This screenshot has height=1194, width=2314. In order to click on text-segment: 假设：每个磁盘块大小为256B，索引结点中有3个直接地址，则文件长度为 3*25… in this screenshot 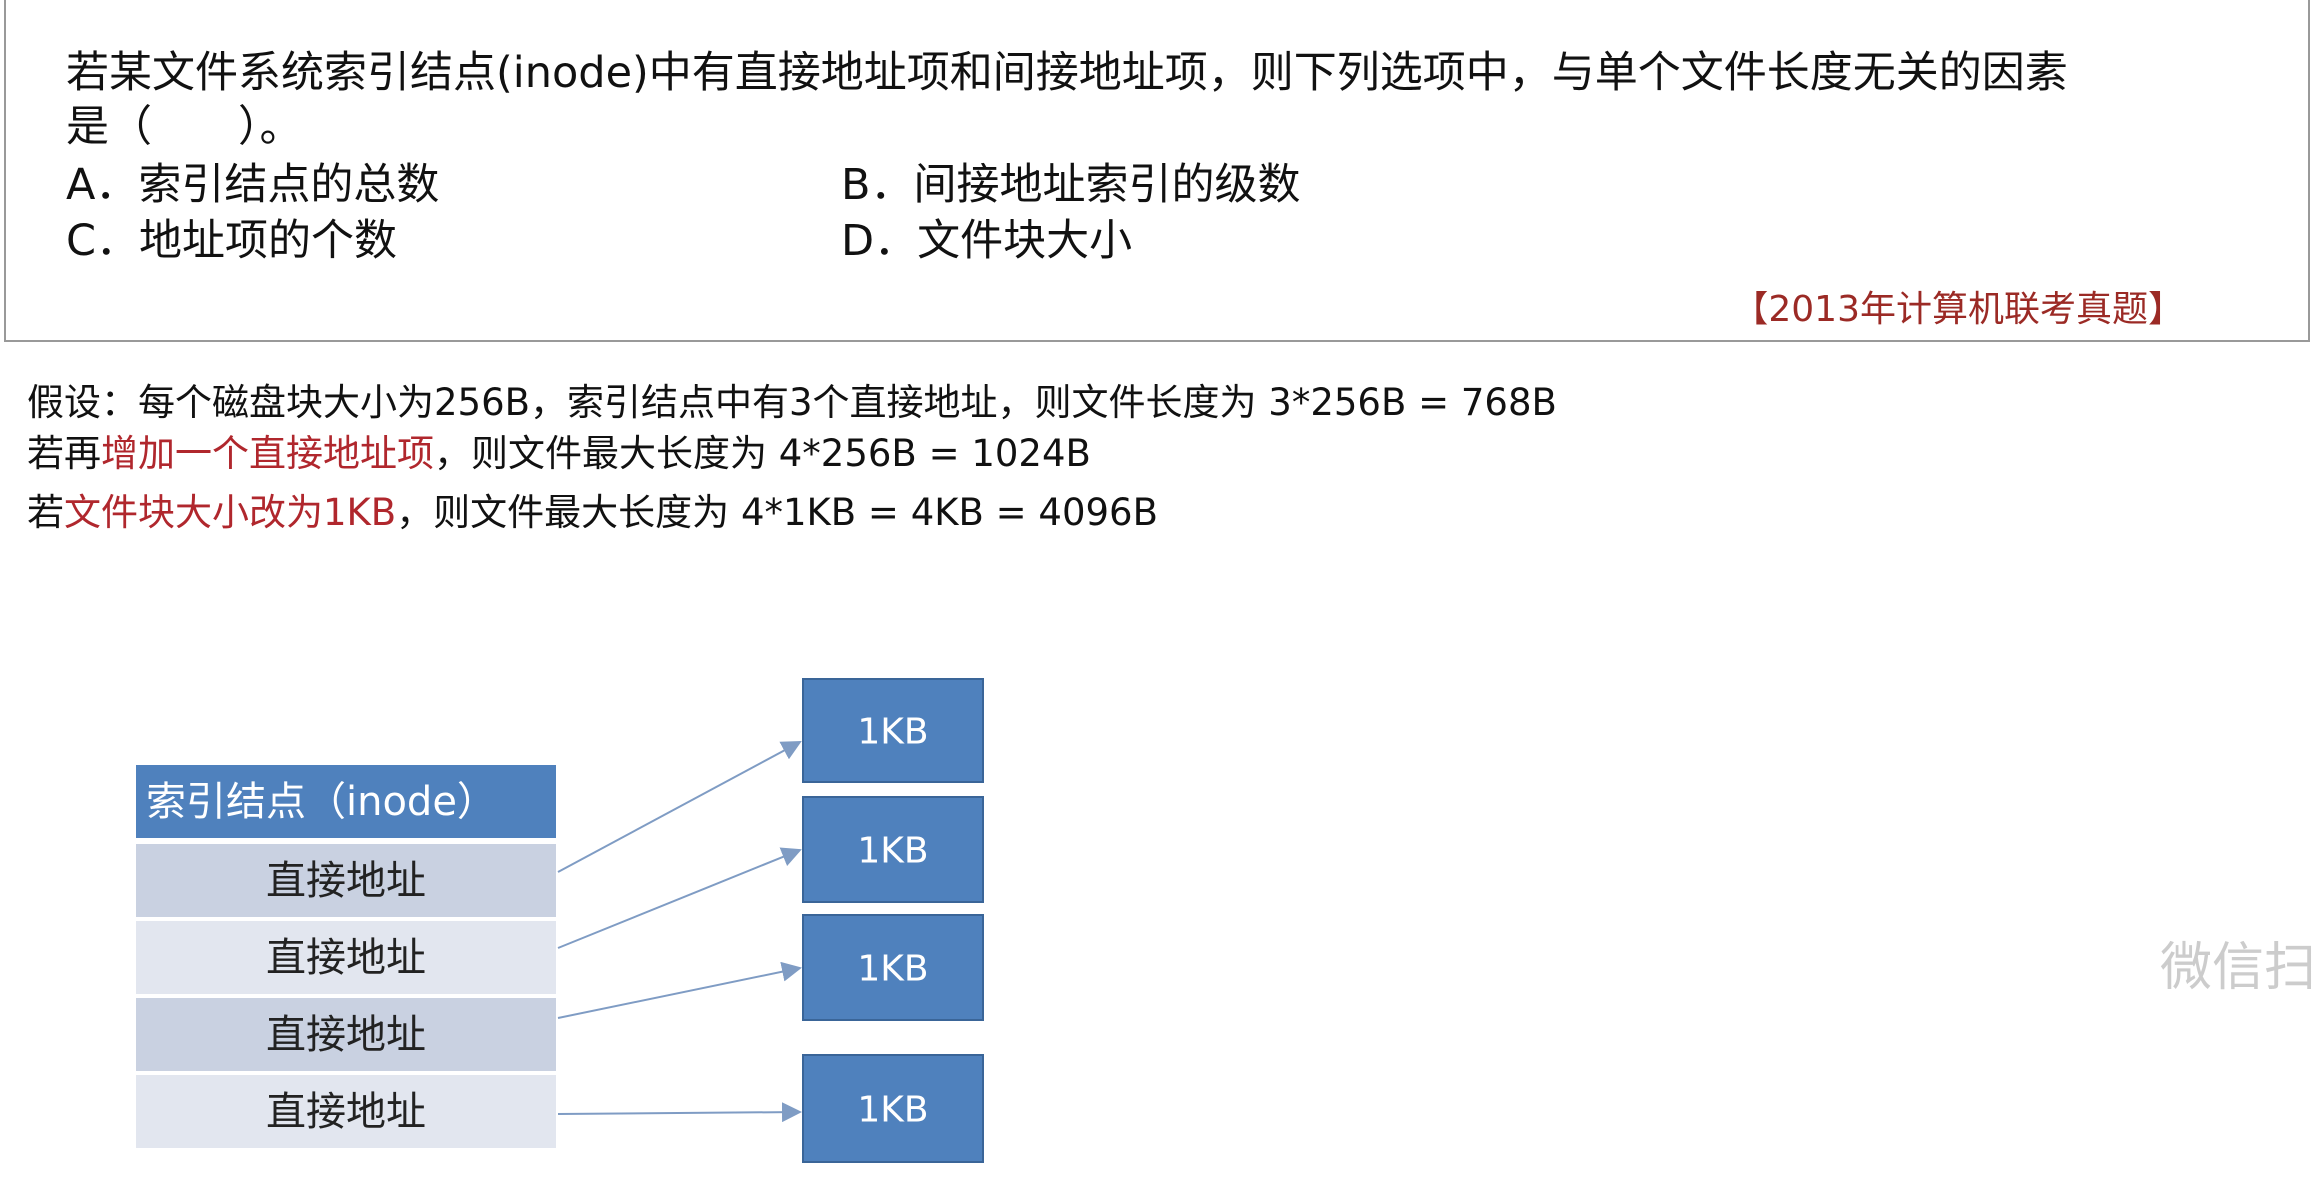, I will do `click(792, 402)`.